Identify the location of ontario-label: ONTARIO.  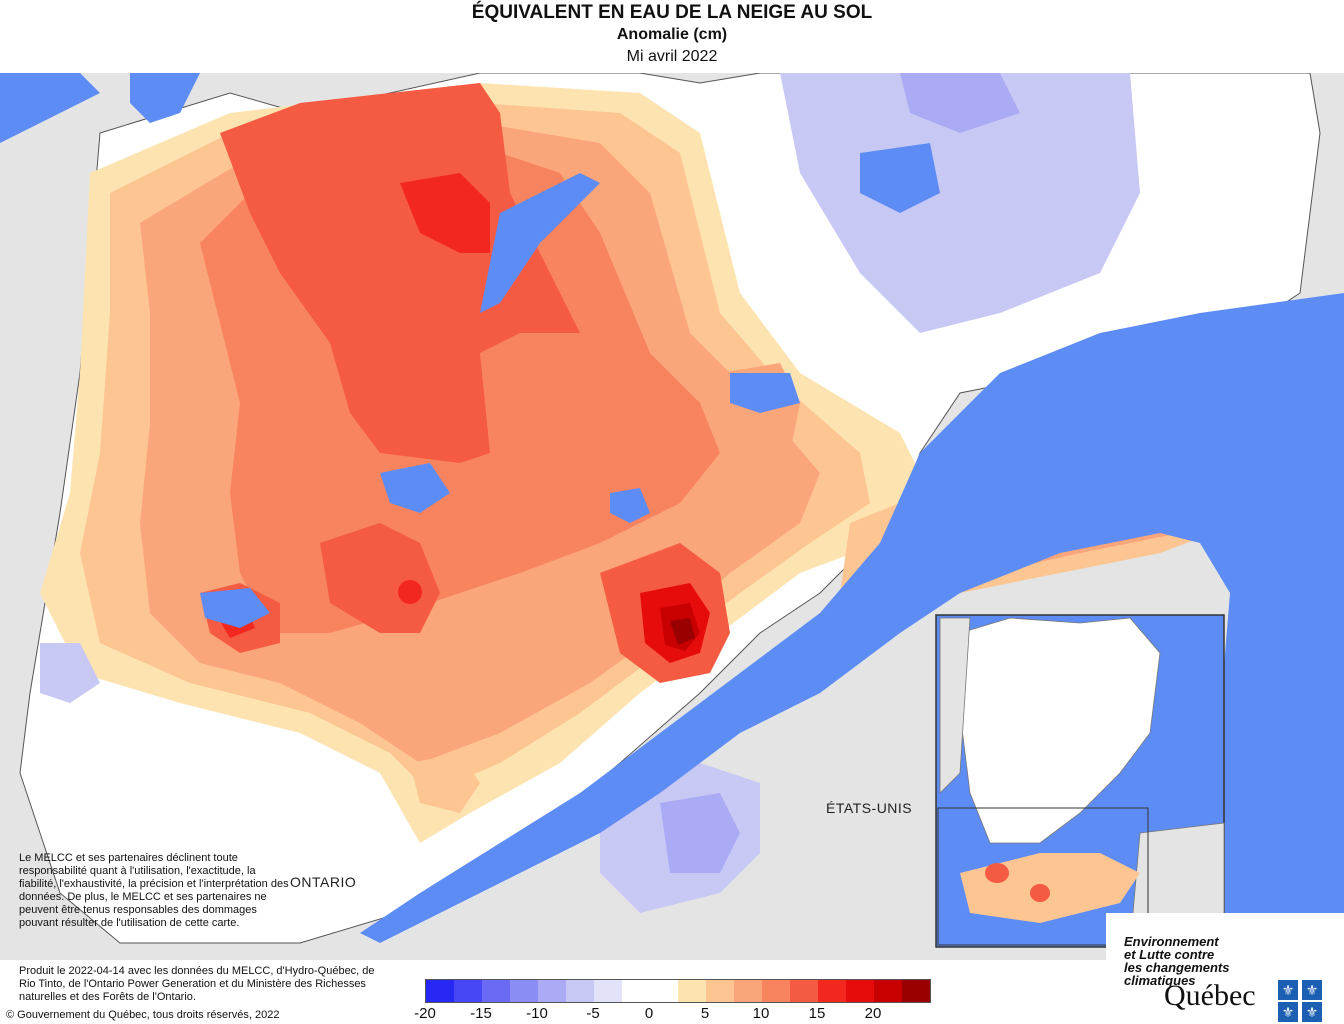
(323, 882).